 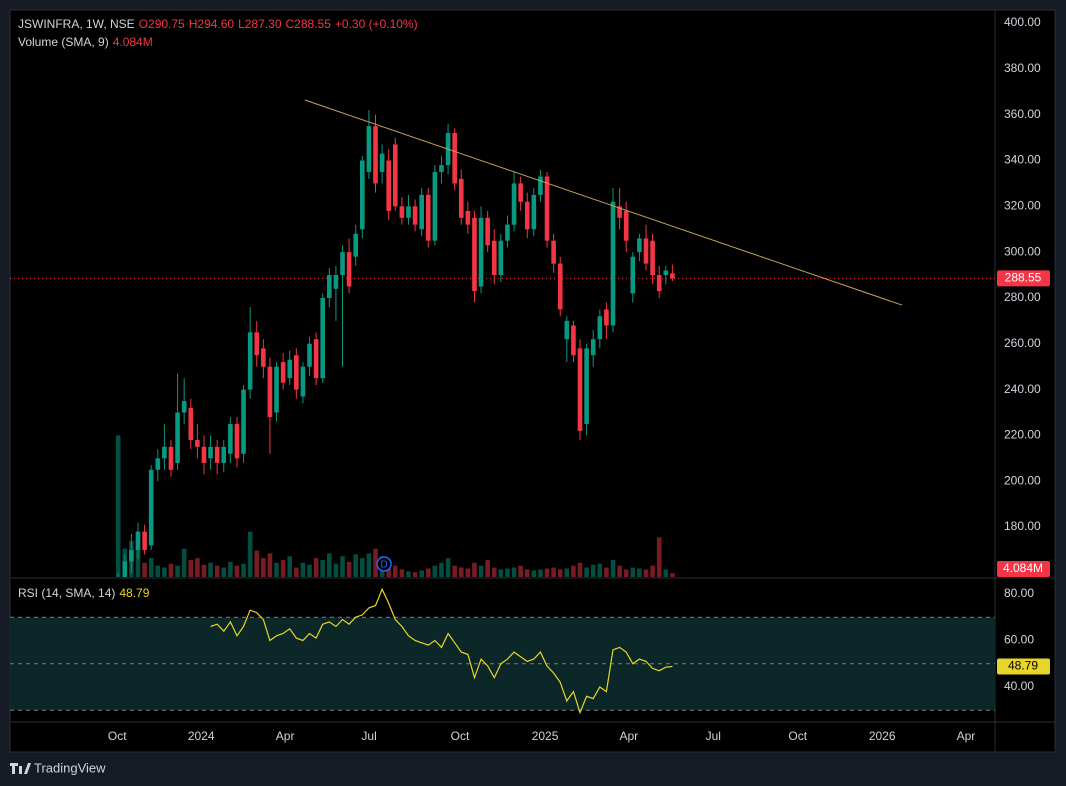 What do you see at coordinates (201, 736) in the screenshot?
I see `x-tick-label: 2024` at bounding box center [201, 736].